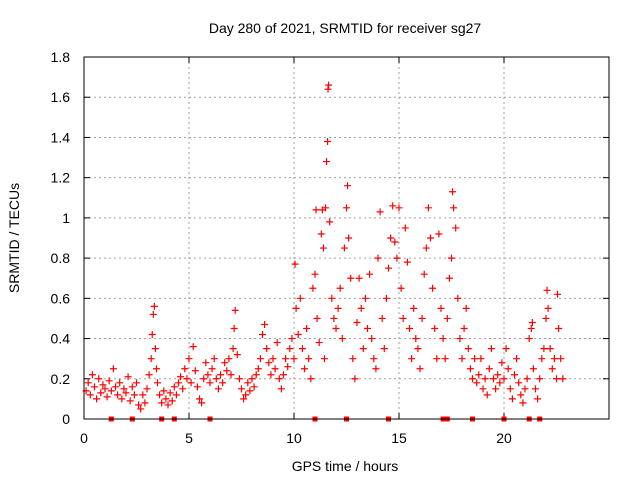 Image resolution: width=640 pixels, height=480 pixels. I want to click on y-axis-label: SRMTID / TECUs, so click(14, 238).